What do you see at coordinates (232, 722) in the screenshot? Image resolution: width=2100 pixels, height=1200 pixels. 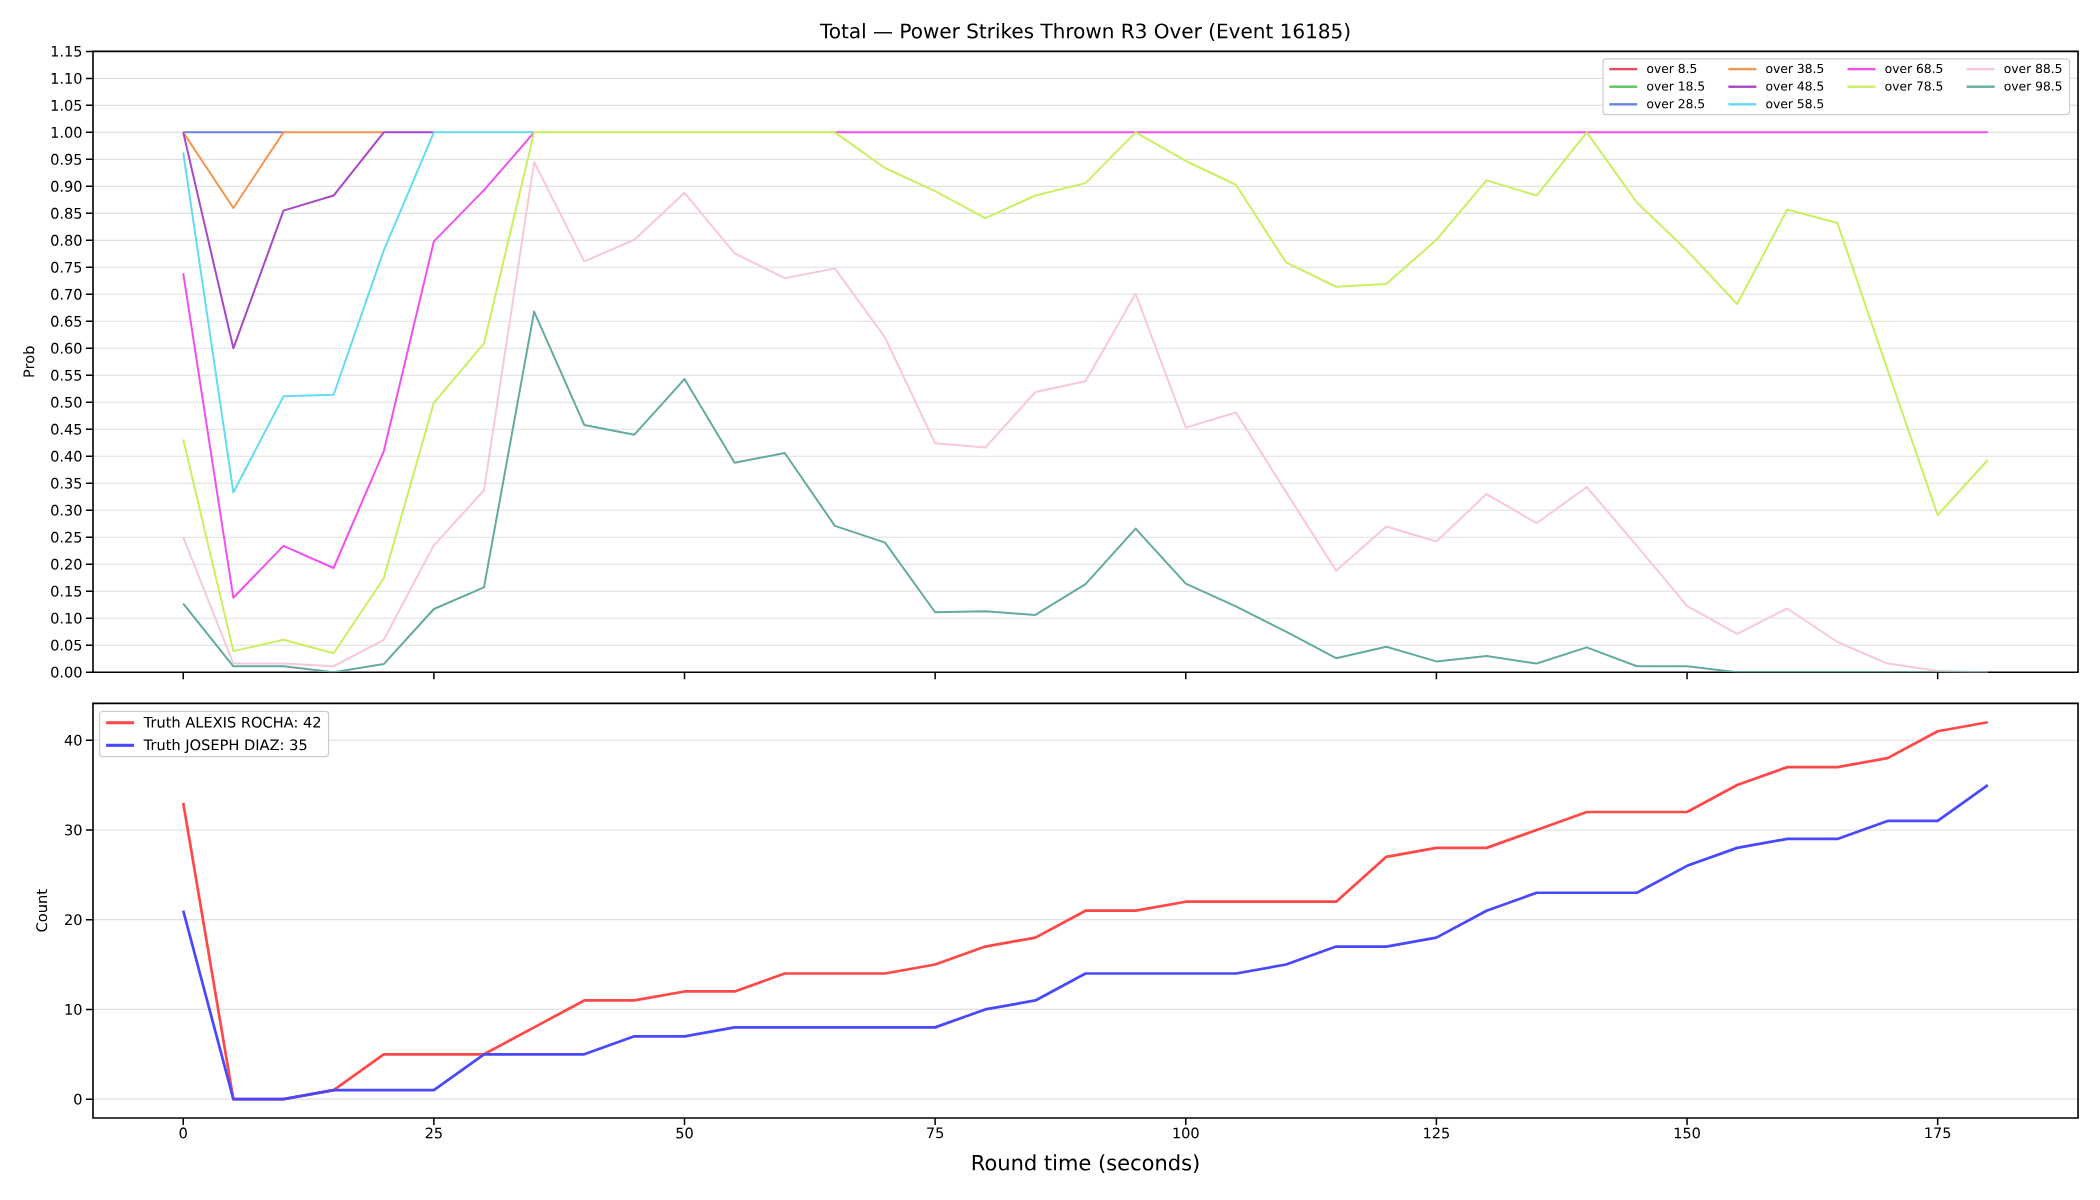 I see `legend-label: Truth ALEXIS ROCHA: 42` at bounding box center [232, 722].